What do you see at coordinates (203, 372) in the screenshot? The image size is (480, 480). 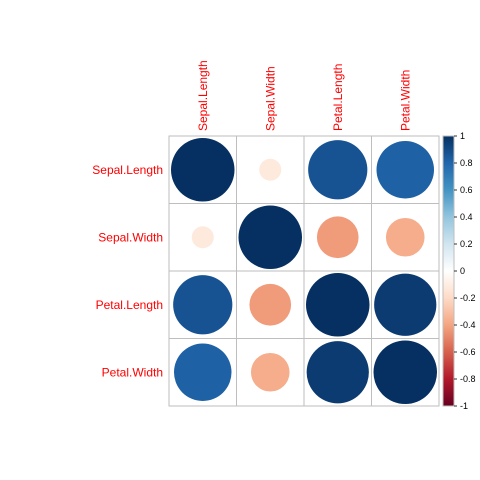 I see `correlation-circle-petal-width-sepal-length` at bounding box center [203, 372].